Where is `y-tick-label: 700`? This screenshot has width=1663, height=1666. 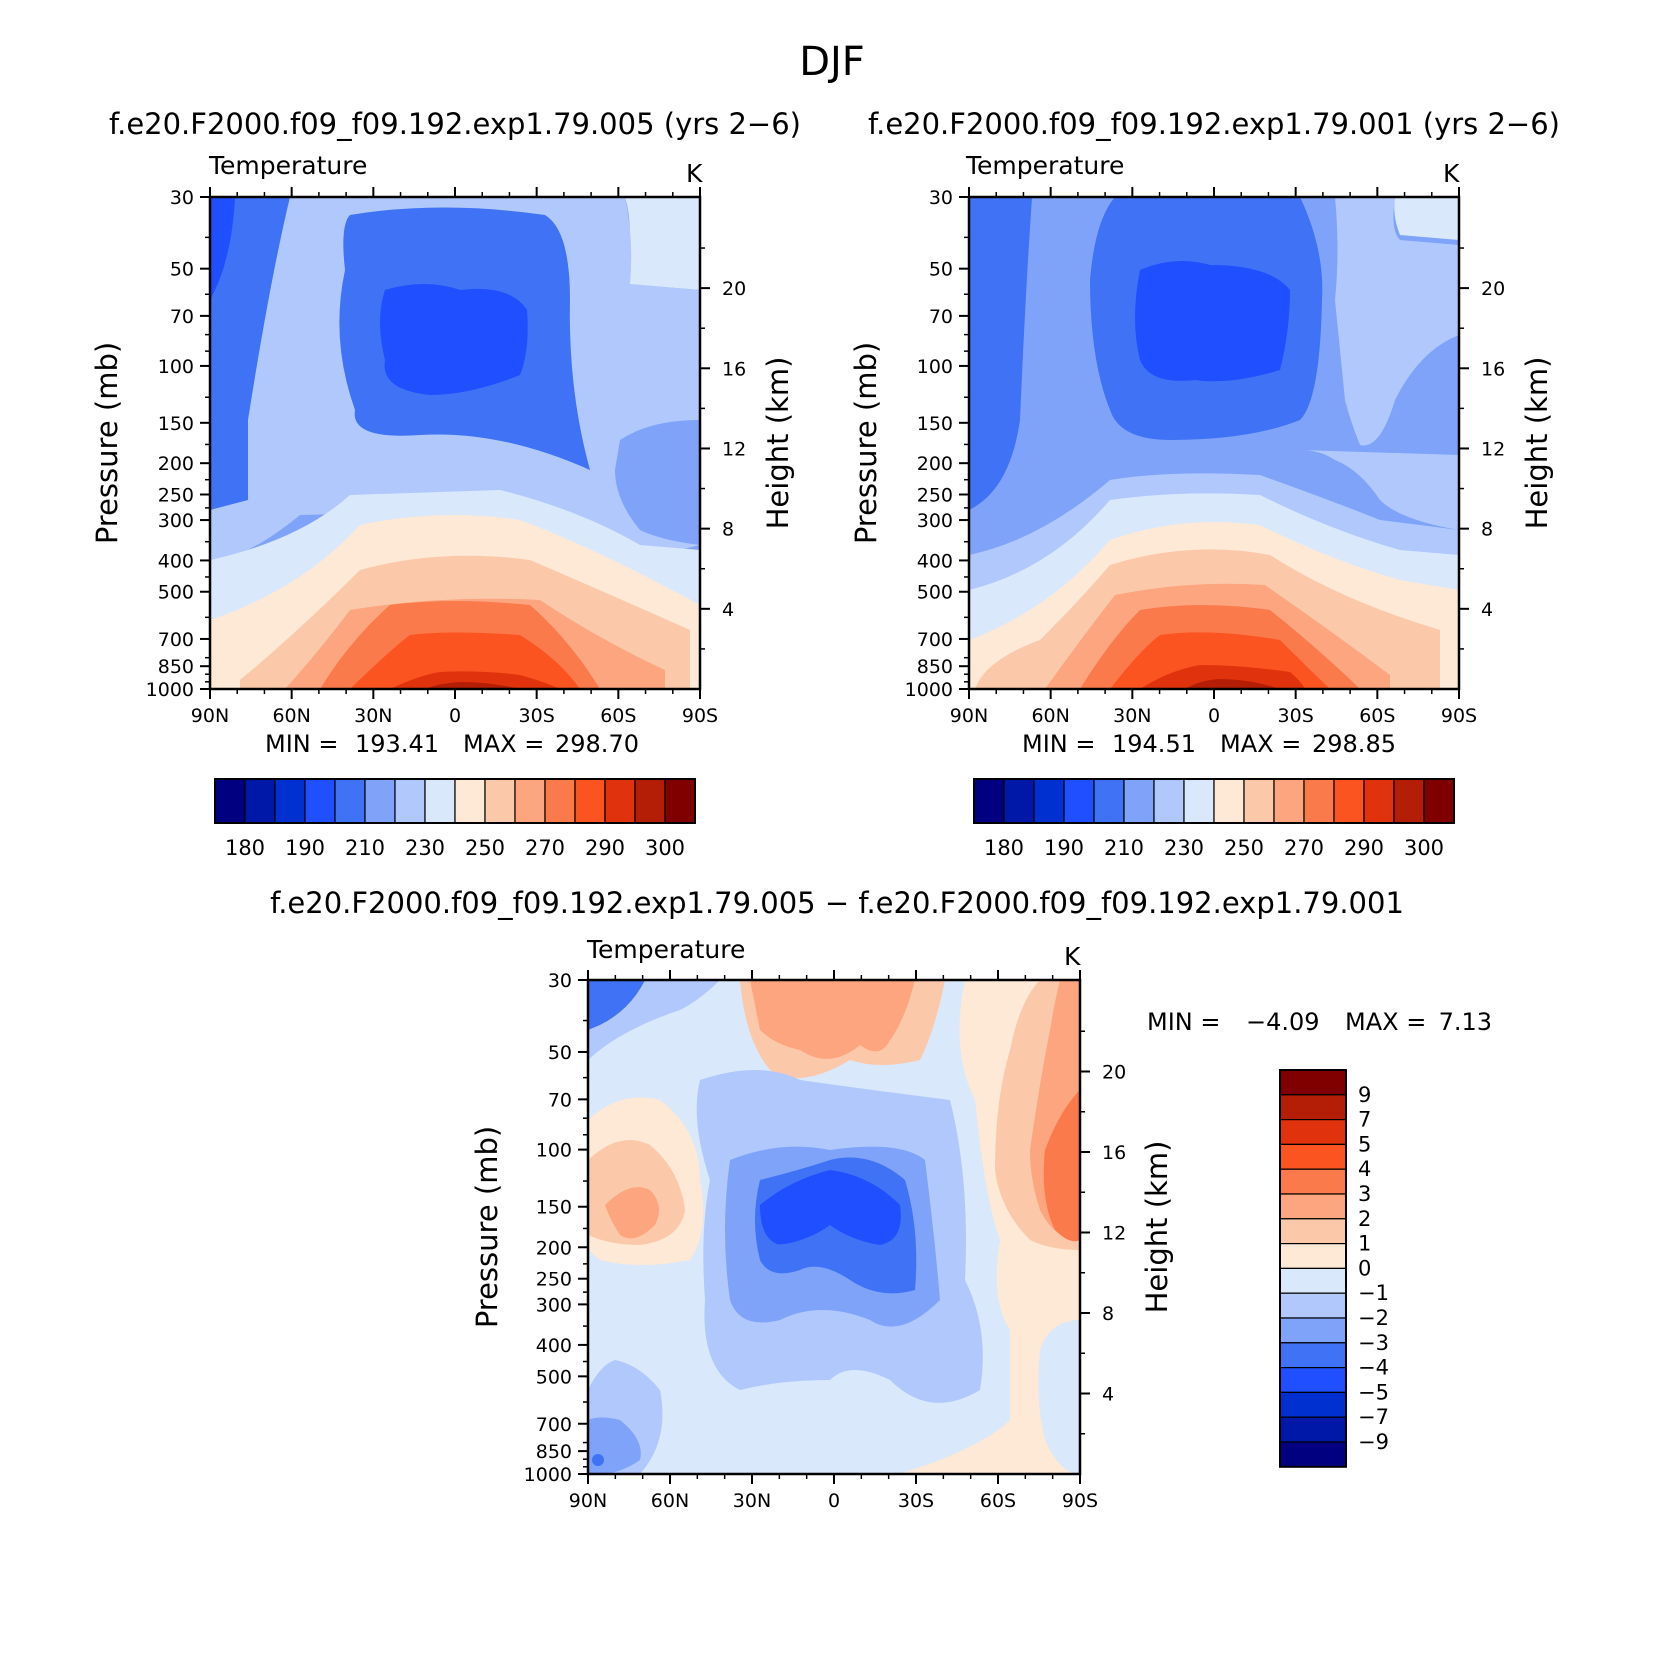 y-tick-label: 700 is located at coordinates (935, 640).